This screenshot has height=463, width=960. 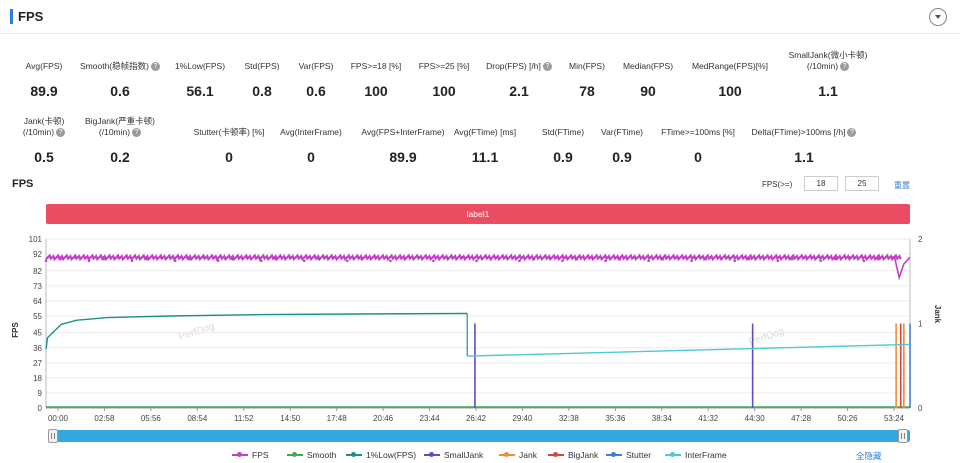 I want to click on fps-series-line, so click(x=473, y=257).